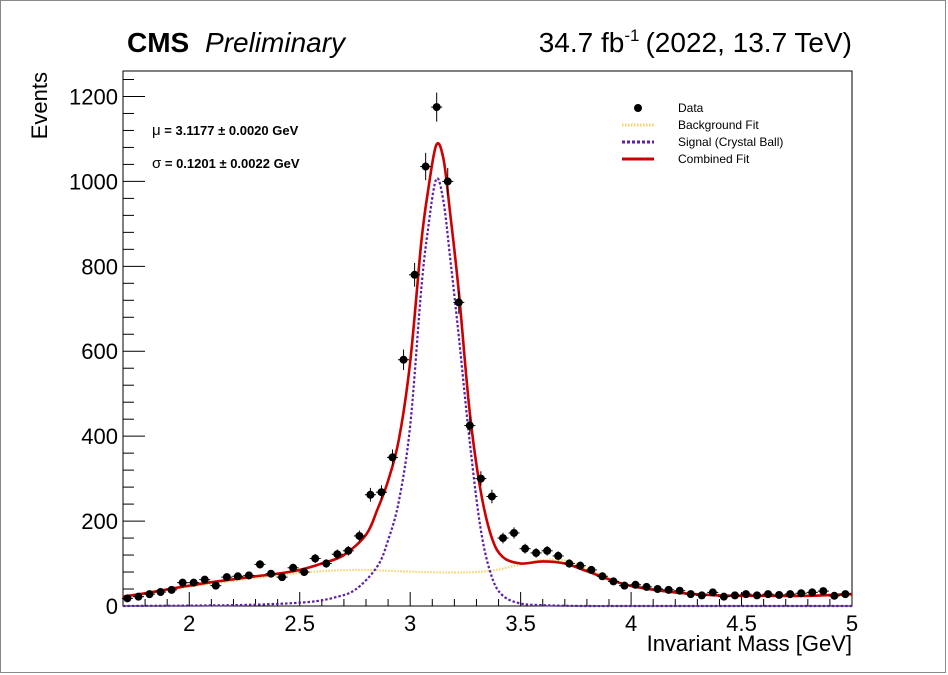  Describe the element at coordinates (157, 163) in the screenshot. I see `sigma-symbol: σ` at that location.